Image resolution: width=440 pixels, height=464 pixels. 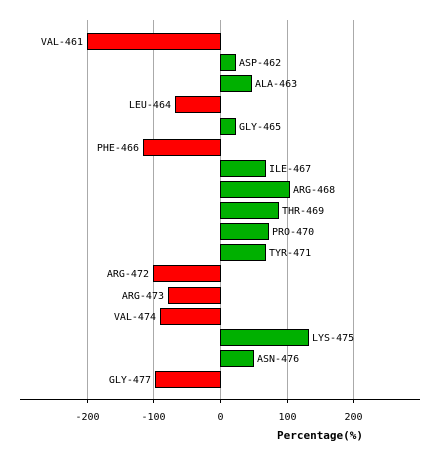 I want to click on x-axis: -200 -100 0 100 200, so click(x=220, y=411).